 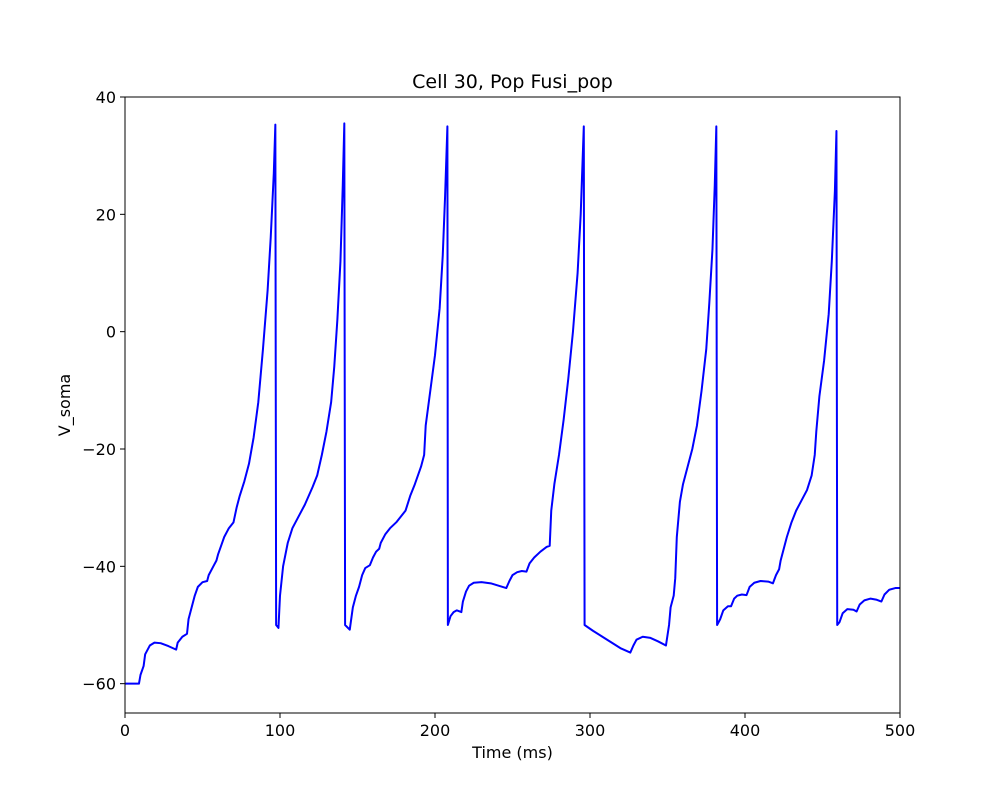 I want to click on x-axis-label: Time (ms), so click(x=512, y=752).